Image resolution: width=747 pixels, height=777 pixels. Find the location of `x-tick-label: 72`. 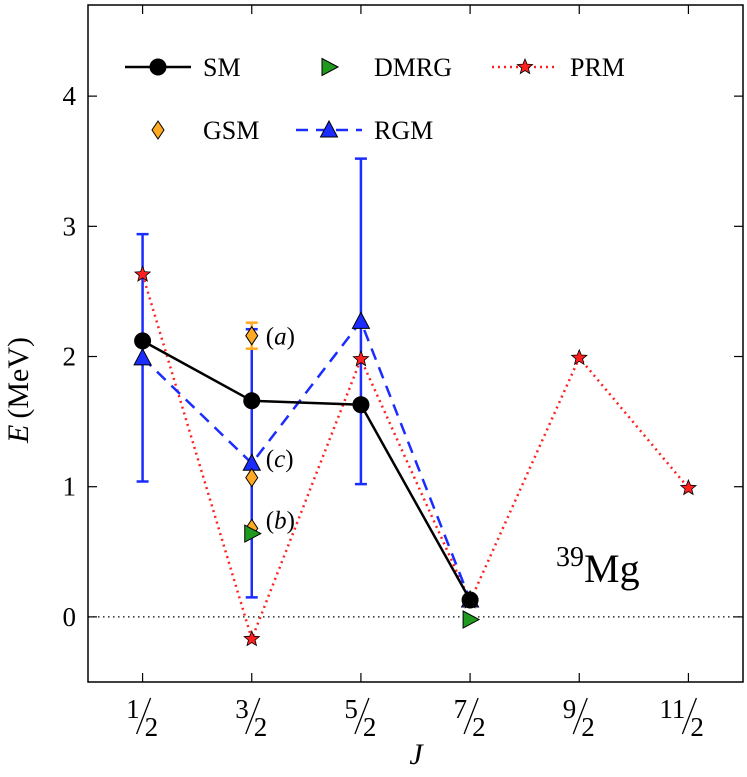

x-tick-label: 72 is located at coordinates (470, 718).